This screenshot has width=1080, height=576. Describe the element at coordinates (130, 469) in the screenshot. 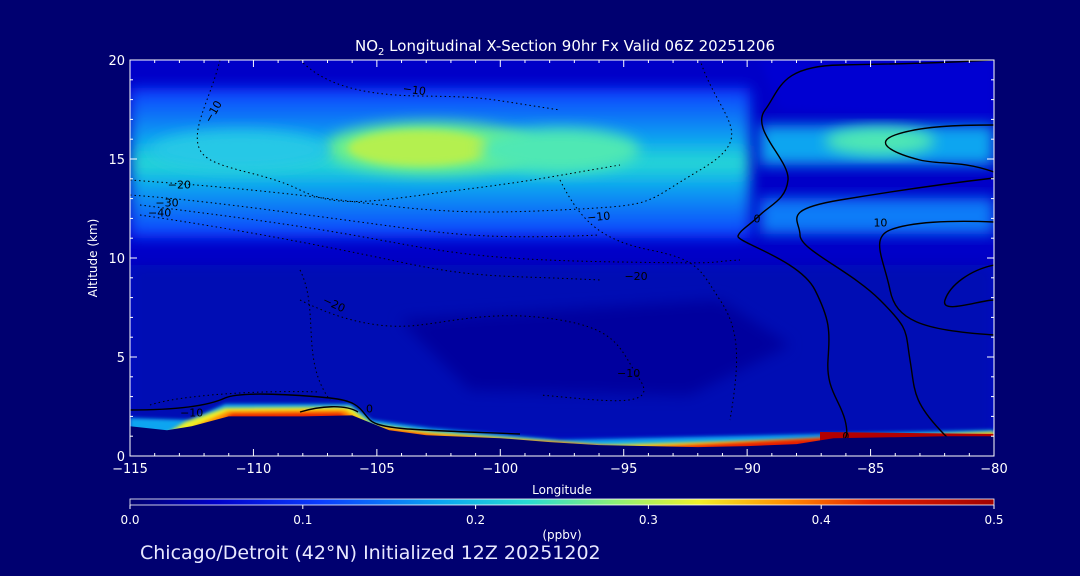

I see `x-tick-label: −115` at that location.